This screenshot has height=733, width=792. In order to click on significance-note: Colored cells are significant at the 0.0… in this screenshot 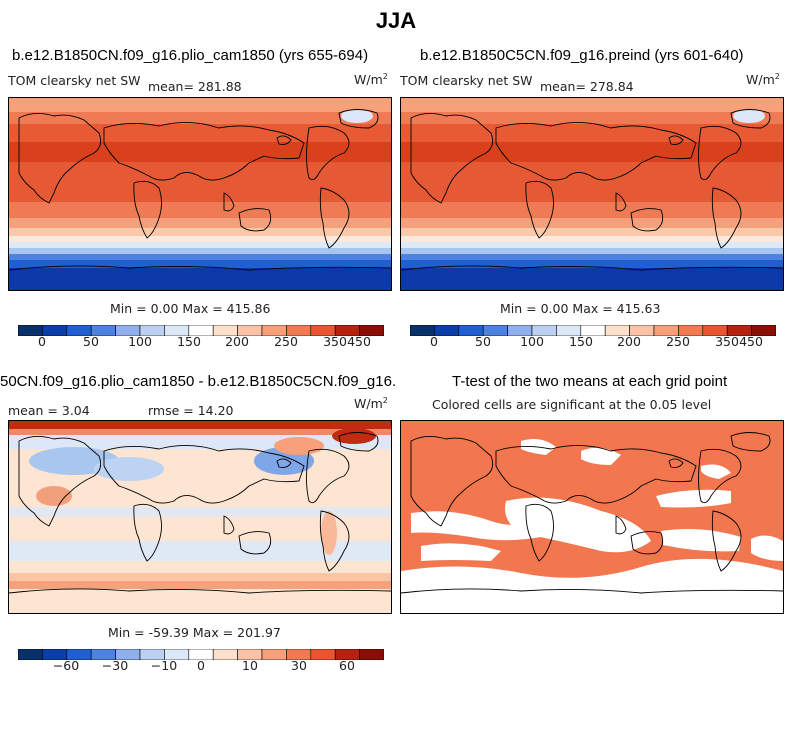, I will do `click(572, 404)`.